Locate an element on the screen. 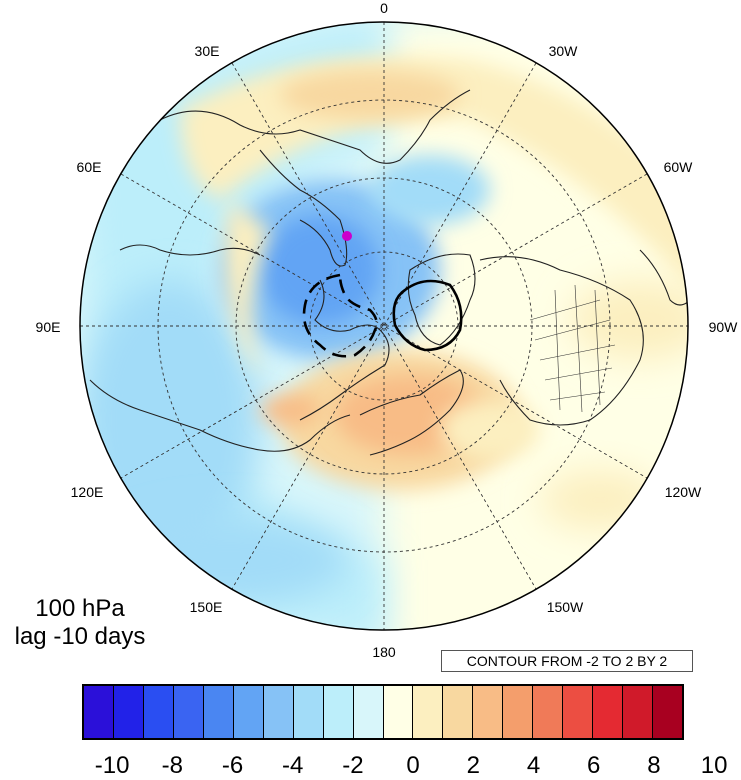 The height and width of the screenshot is (780, 741). colorbar-label: -6 is located at coordinates (232, 765).